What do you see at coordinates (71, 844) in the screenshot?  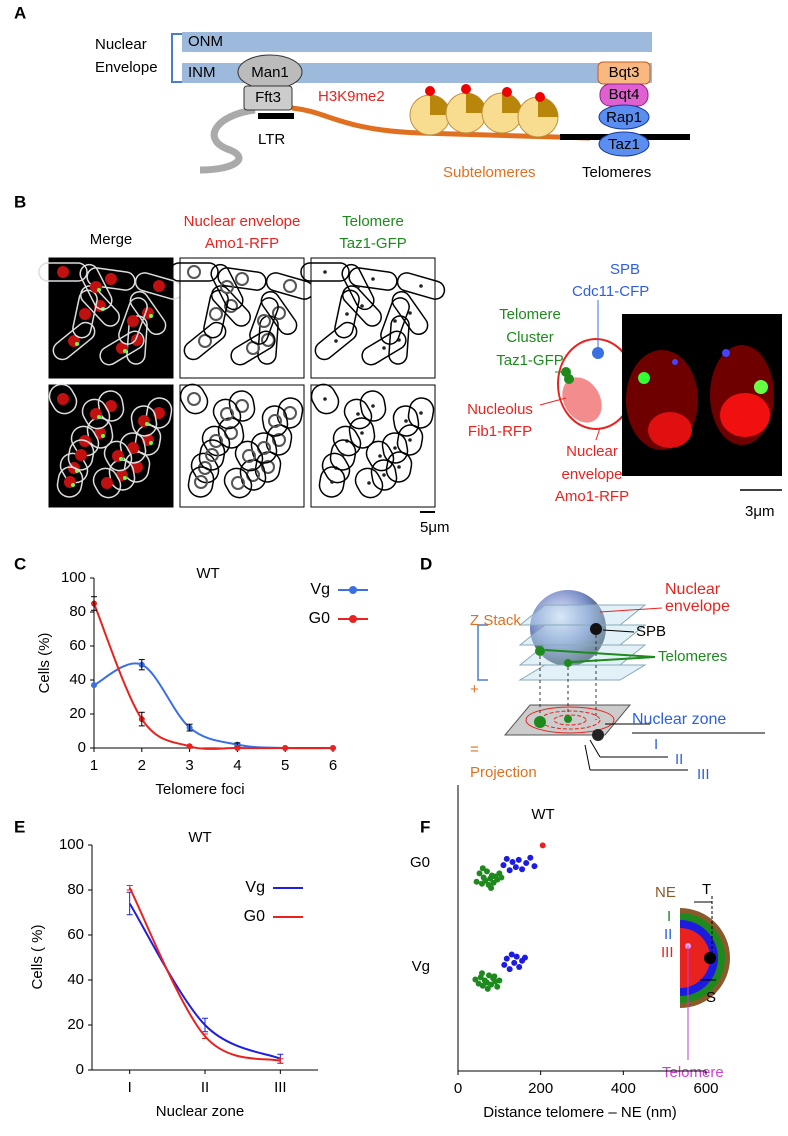 I see `y-tick-label: 100` at bounding box center [71, 844].